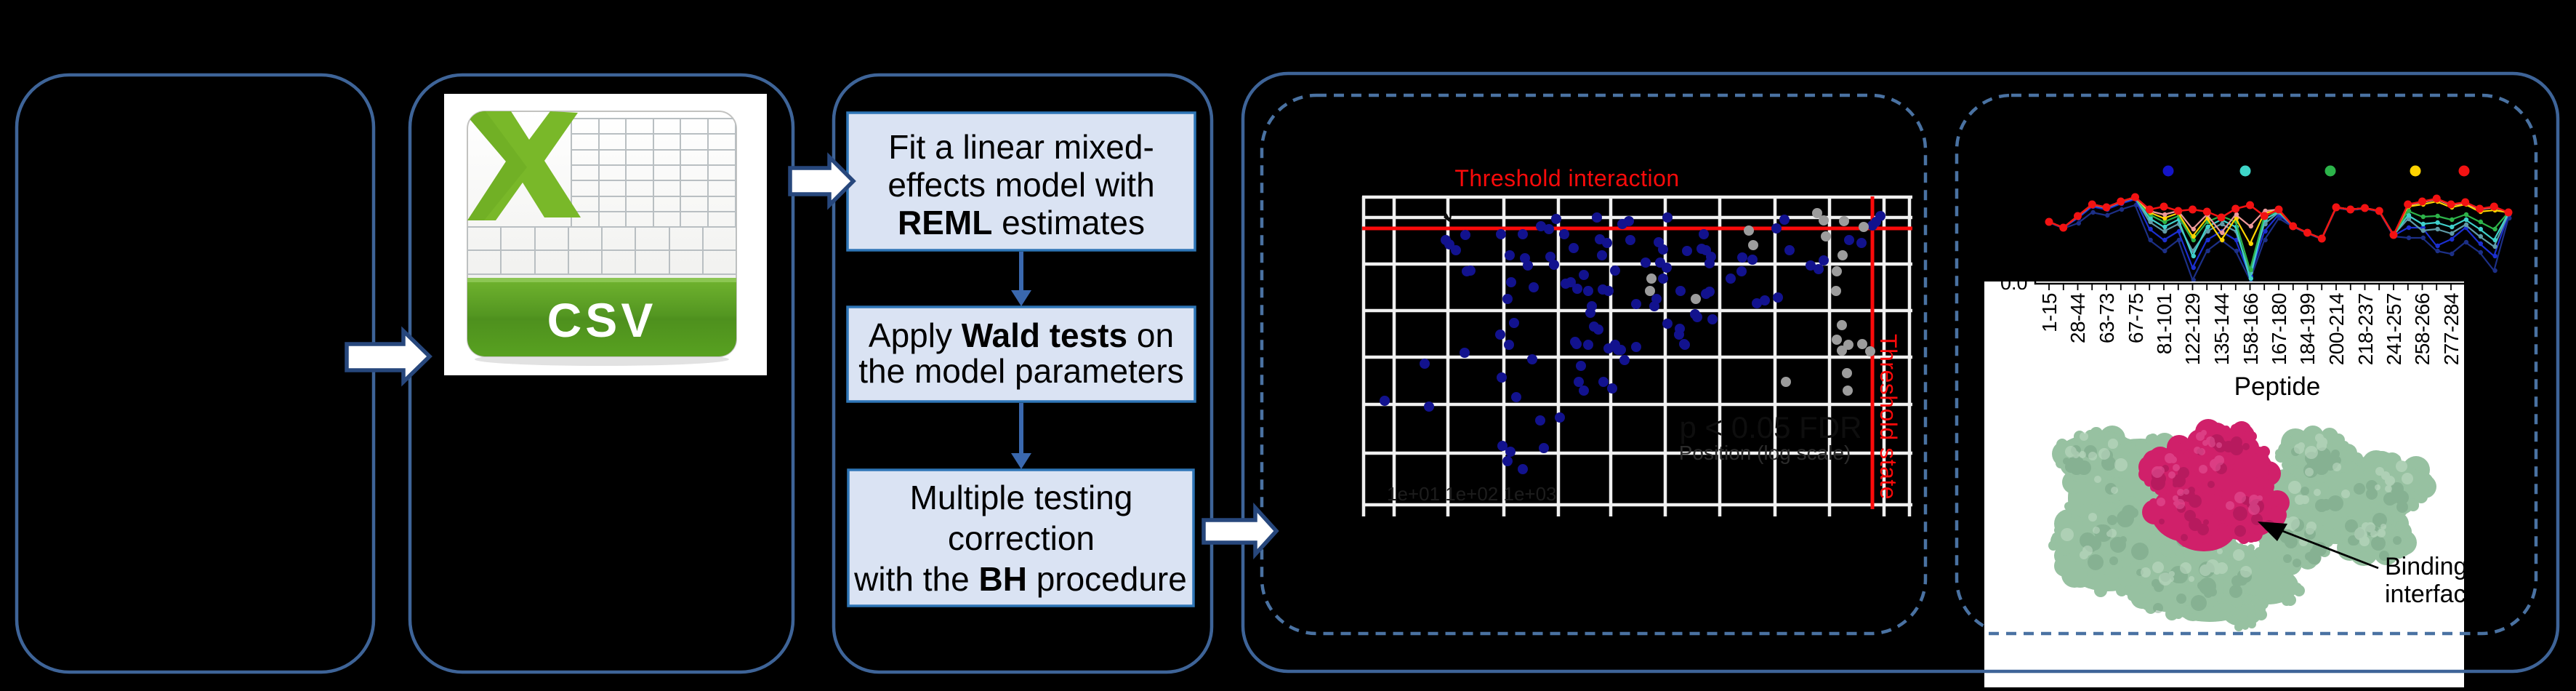  Describe the element at coordinates (2136, 318) in the screenshot. I see `svg-text: 67-75` at that location.